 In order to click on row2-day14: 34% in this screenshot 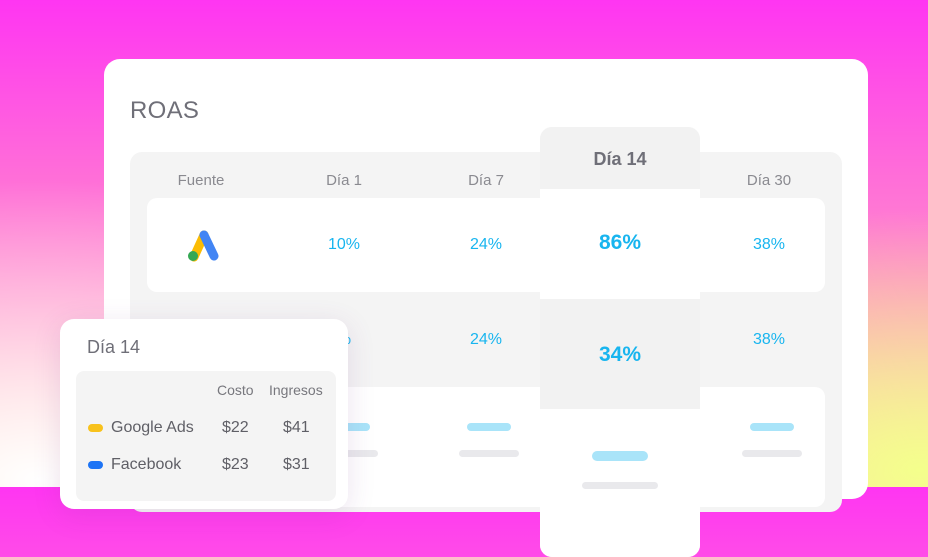, I will do `click(620, 354)`.